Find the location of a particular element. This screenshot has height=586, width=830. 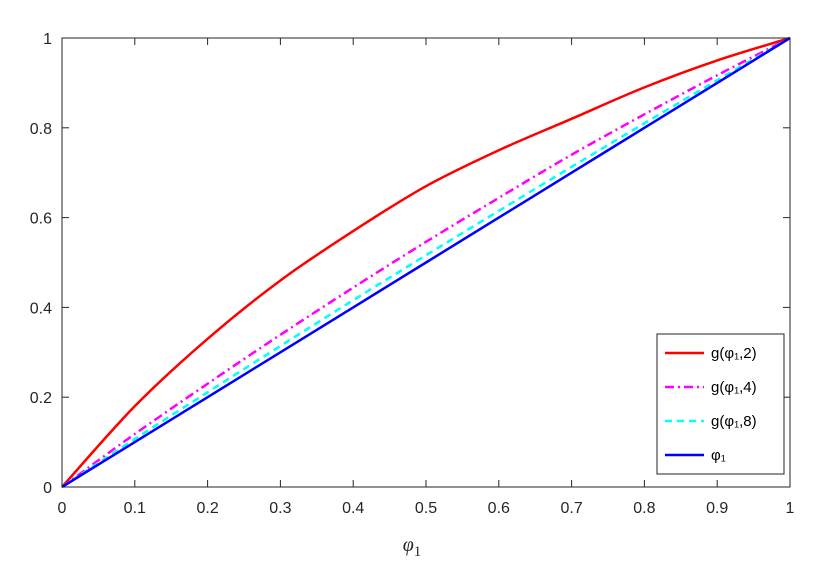

x-axis-label-symbol: φ is located at coordinates (408, 545).